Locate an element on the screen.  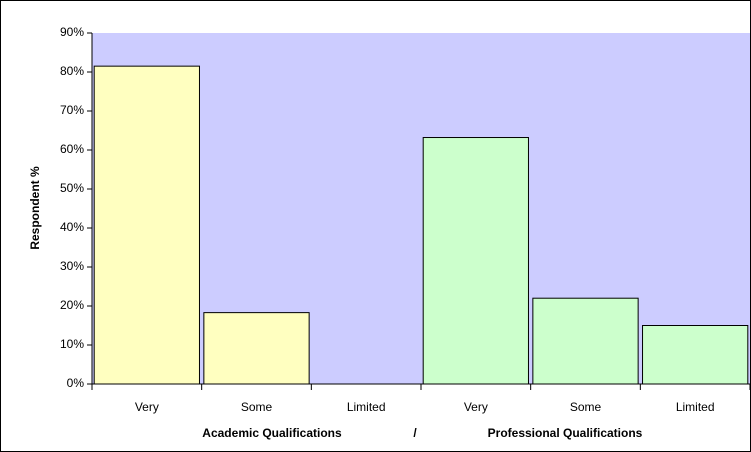
x-axis-title: / is located at coordinates (415, 433).